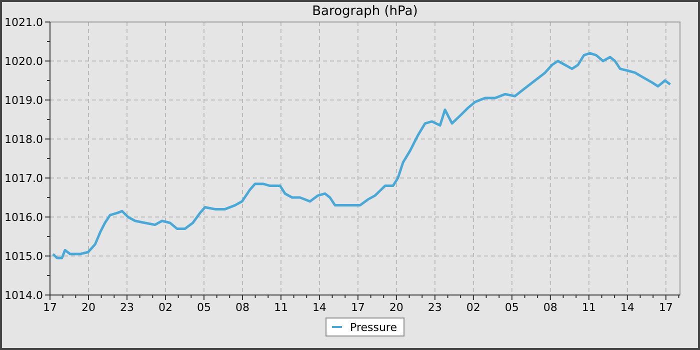 The height and width of the screenshot is (350, 700). I want to click on y-tick-label: 1018.0, so click(23, 139).